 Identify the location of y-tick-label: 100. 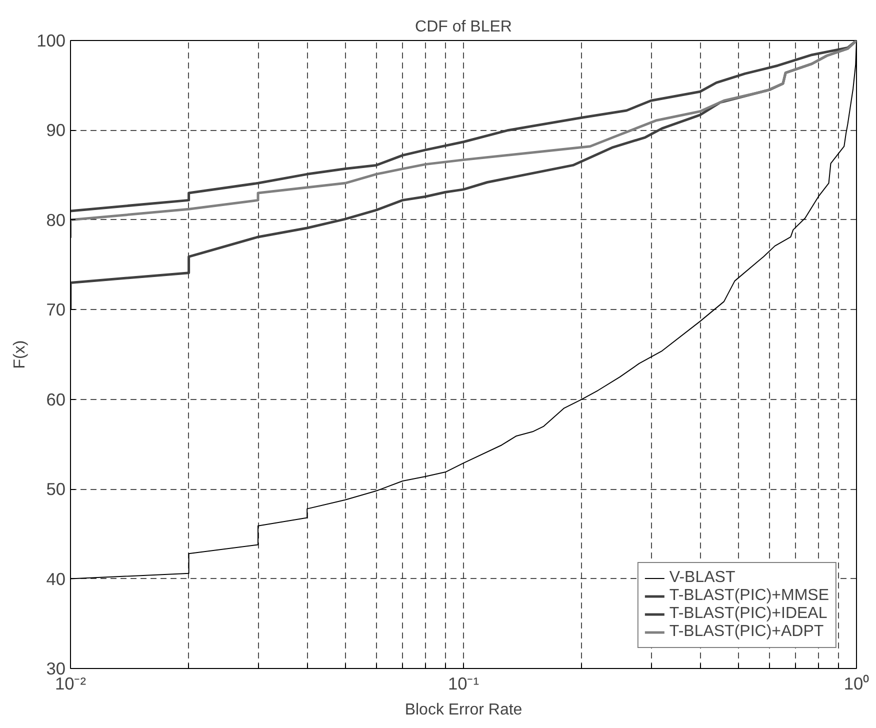
(51, 40).